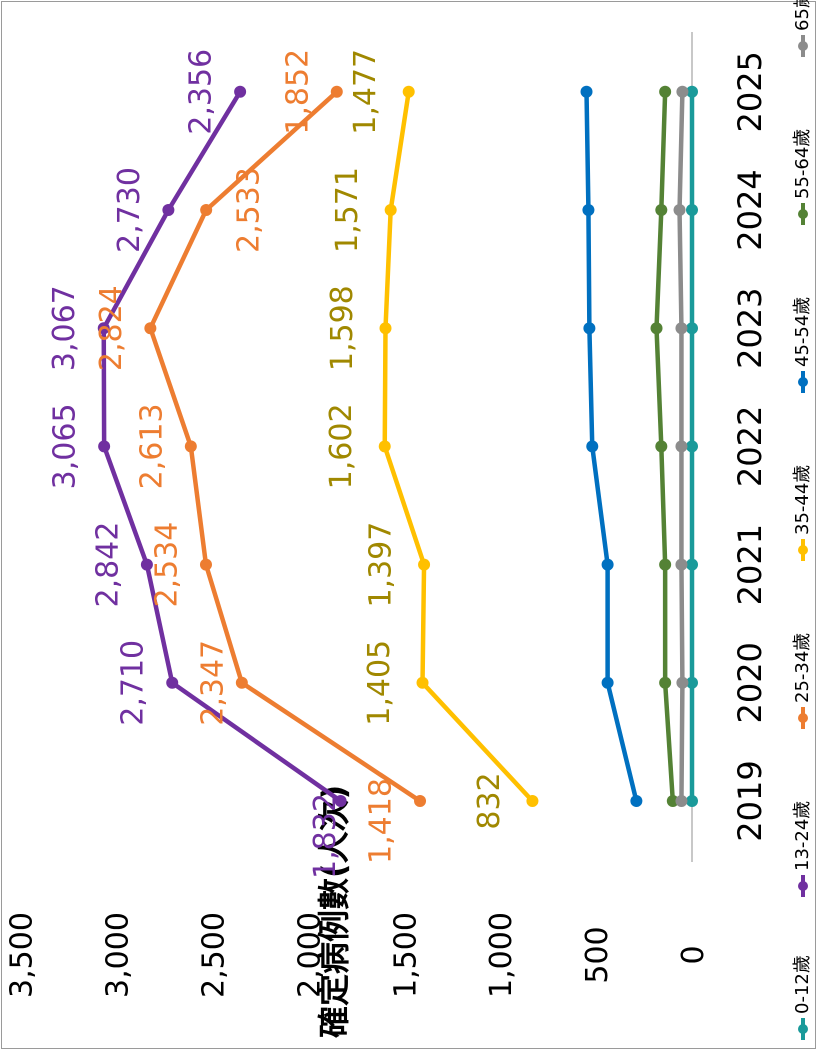 The image size is (819, 1054). I want to click on series-45-54歲, so click(611, 446).